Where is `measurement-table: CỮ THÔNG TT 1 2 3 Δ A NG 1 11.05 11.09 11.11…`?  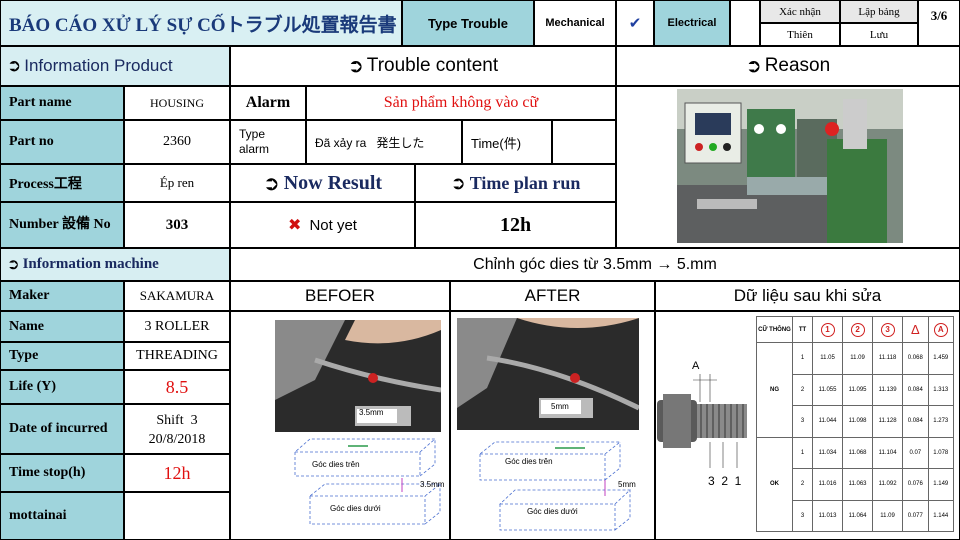 measurement-table: CỮ THÔNG TT 1 2 3 Δ A NG 1 11.05 11.09 11.11… is located at coordinates (855, 424).